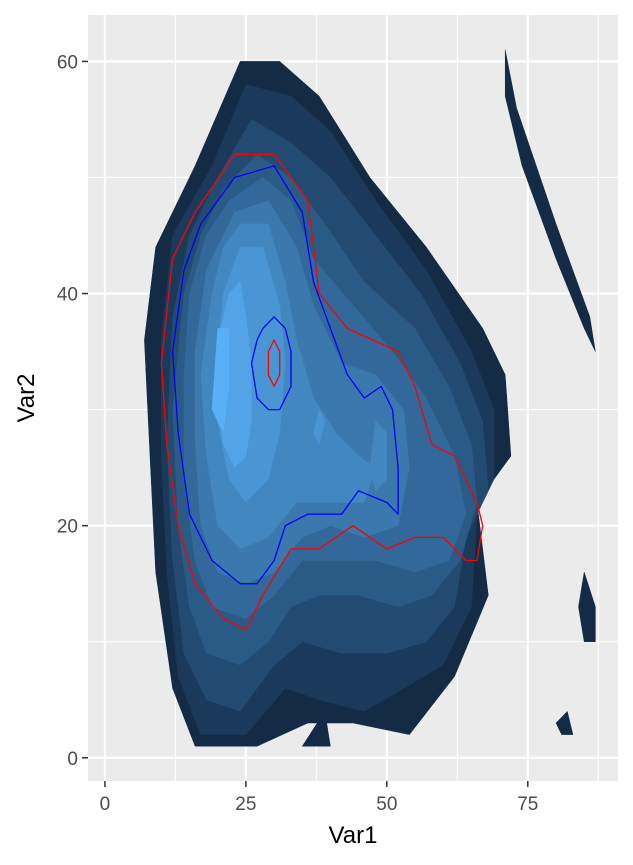  I want to click on y-tick-label: 60, so click(67, 62).